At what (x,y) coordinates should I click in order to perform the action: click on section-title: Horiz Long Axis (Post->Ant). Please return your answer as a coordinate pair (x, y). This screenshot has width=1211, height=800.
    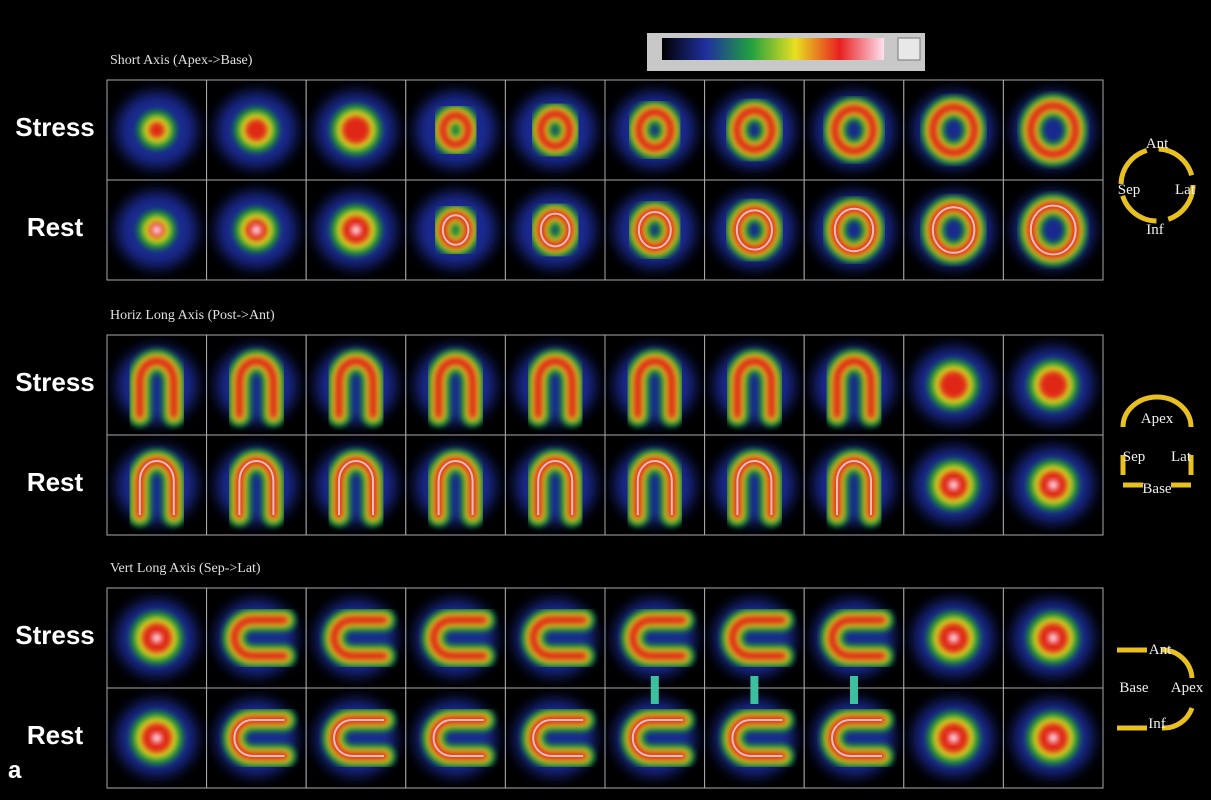
    Looking at the image, I should click on (192, 315).